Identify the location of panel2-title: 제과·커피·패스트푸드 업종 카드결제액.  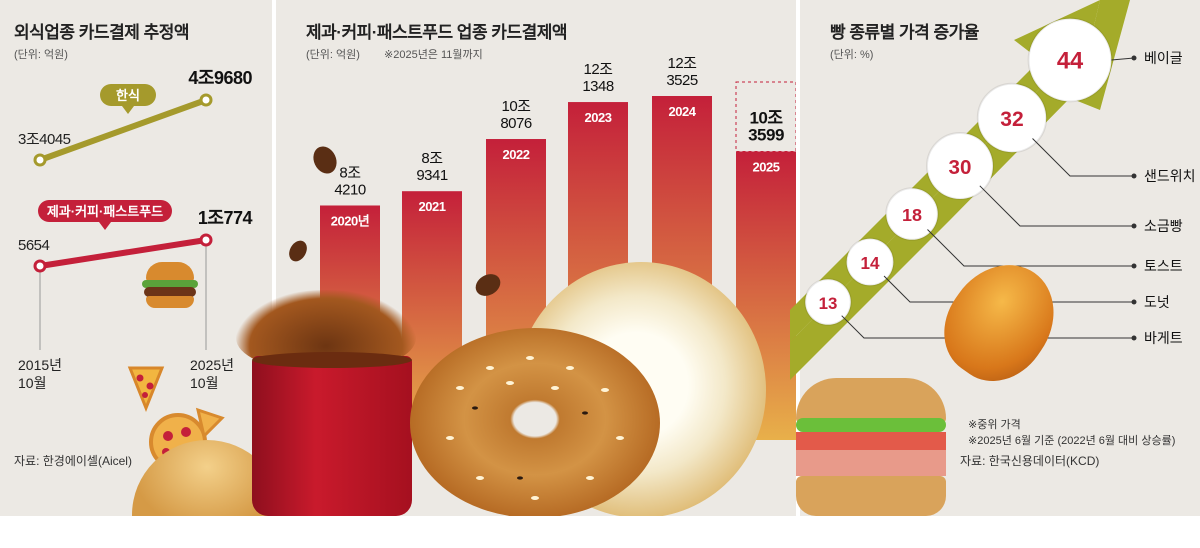
(437, 32).